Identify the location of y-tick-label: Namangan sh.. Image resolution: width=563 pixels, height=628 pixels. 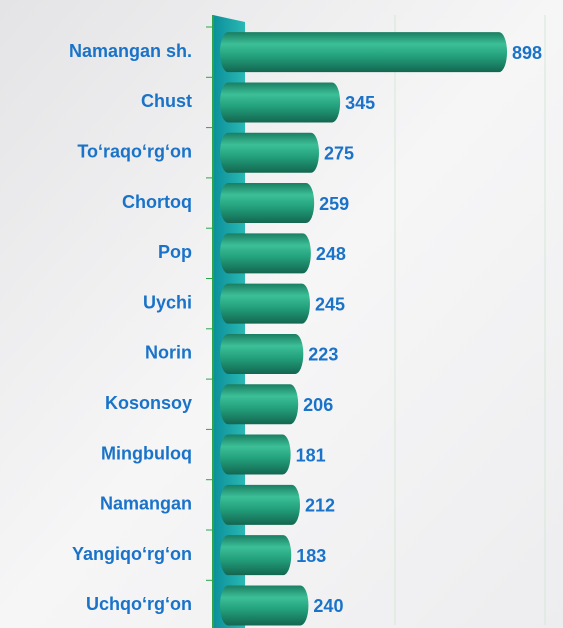
(130, 51).